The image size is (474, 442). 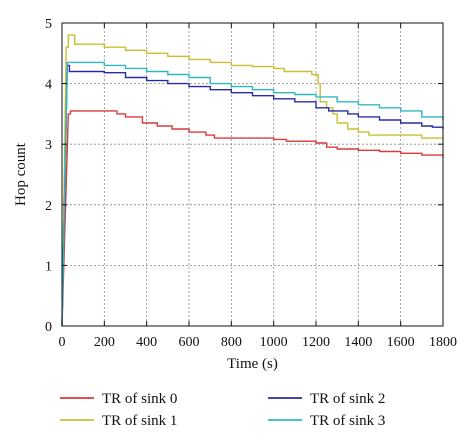 I want to click on y-tick-label: 2, so click(x=48, y=206).